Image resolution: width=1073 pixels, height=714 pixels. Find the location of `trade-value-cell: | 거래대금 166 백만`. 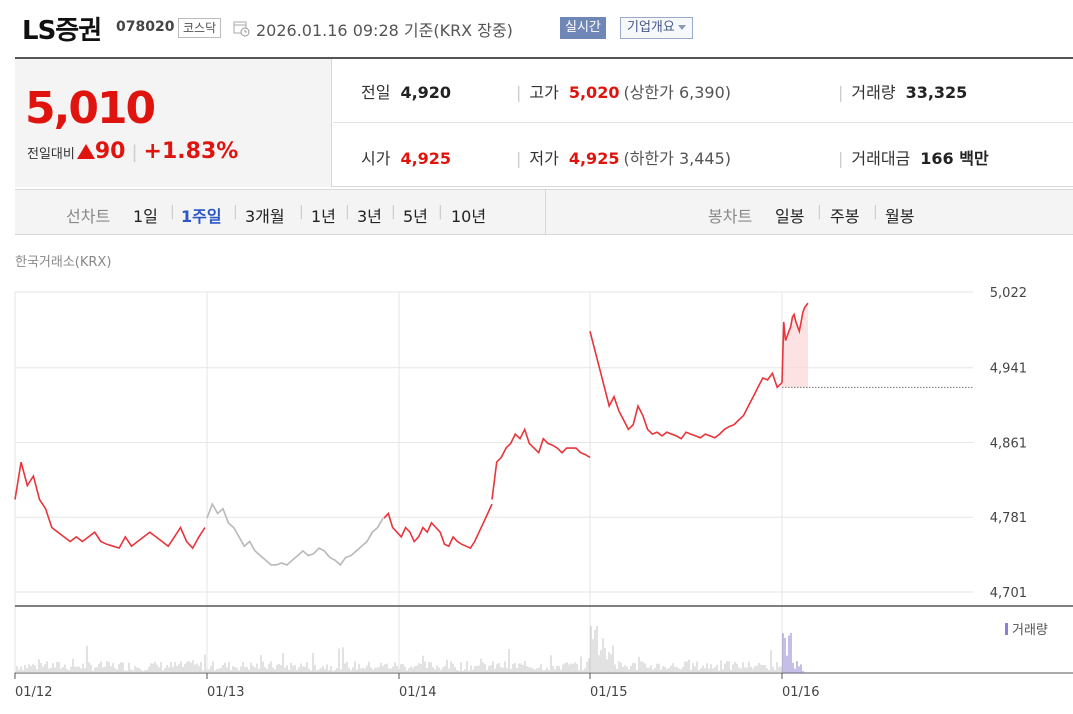

trade-value-cell: | 거래대금 166 백만 is located at coordinates (913, 157).